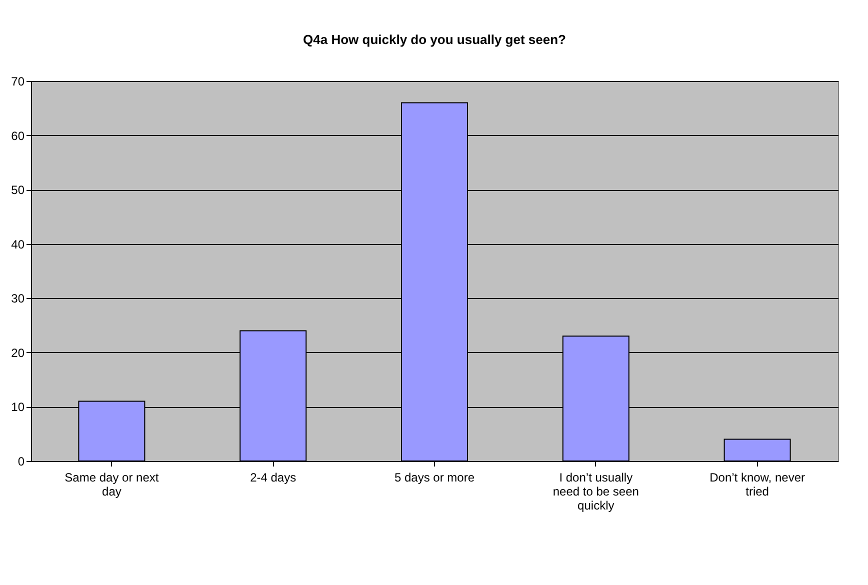 The width and height of the screenshot is (868, 585). I want to click on y-tick-label: 10, so click(18, 407).